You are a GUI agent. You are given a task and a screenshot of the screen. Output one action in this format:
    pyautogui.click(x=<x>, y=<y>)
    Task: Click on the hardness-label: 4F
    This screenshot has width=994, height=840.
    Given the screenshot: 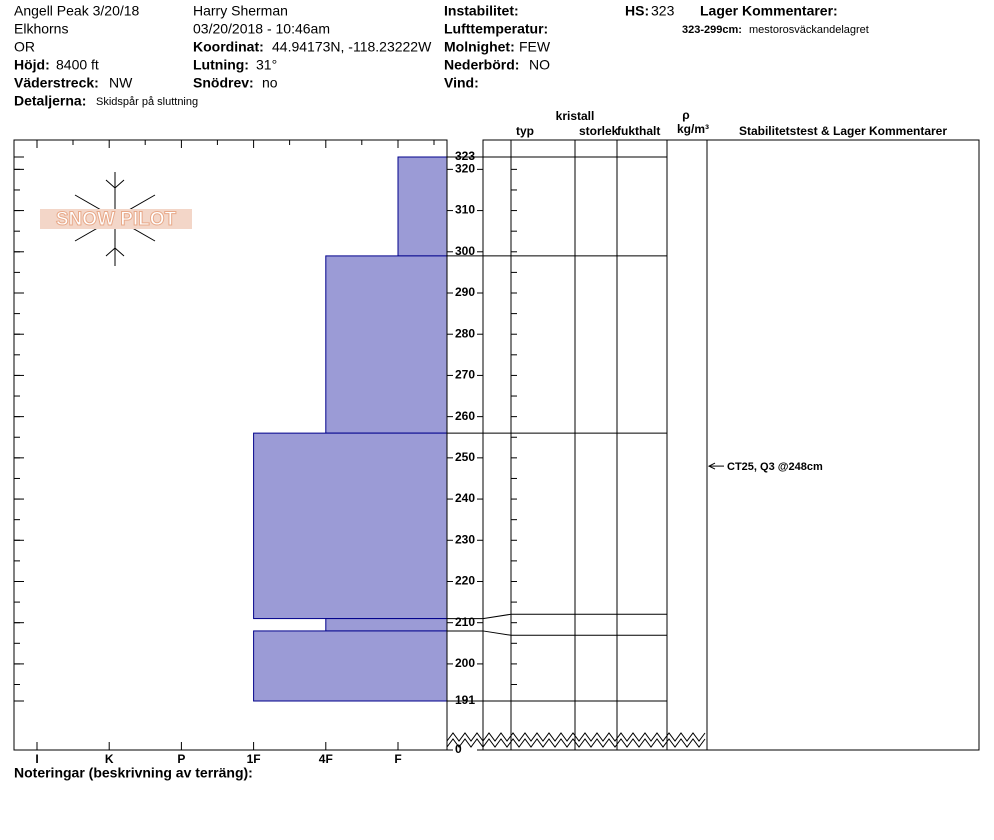 What is the action you would take?
    pyautogui.click(x=326, y=759)
    